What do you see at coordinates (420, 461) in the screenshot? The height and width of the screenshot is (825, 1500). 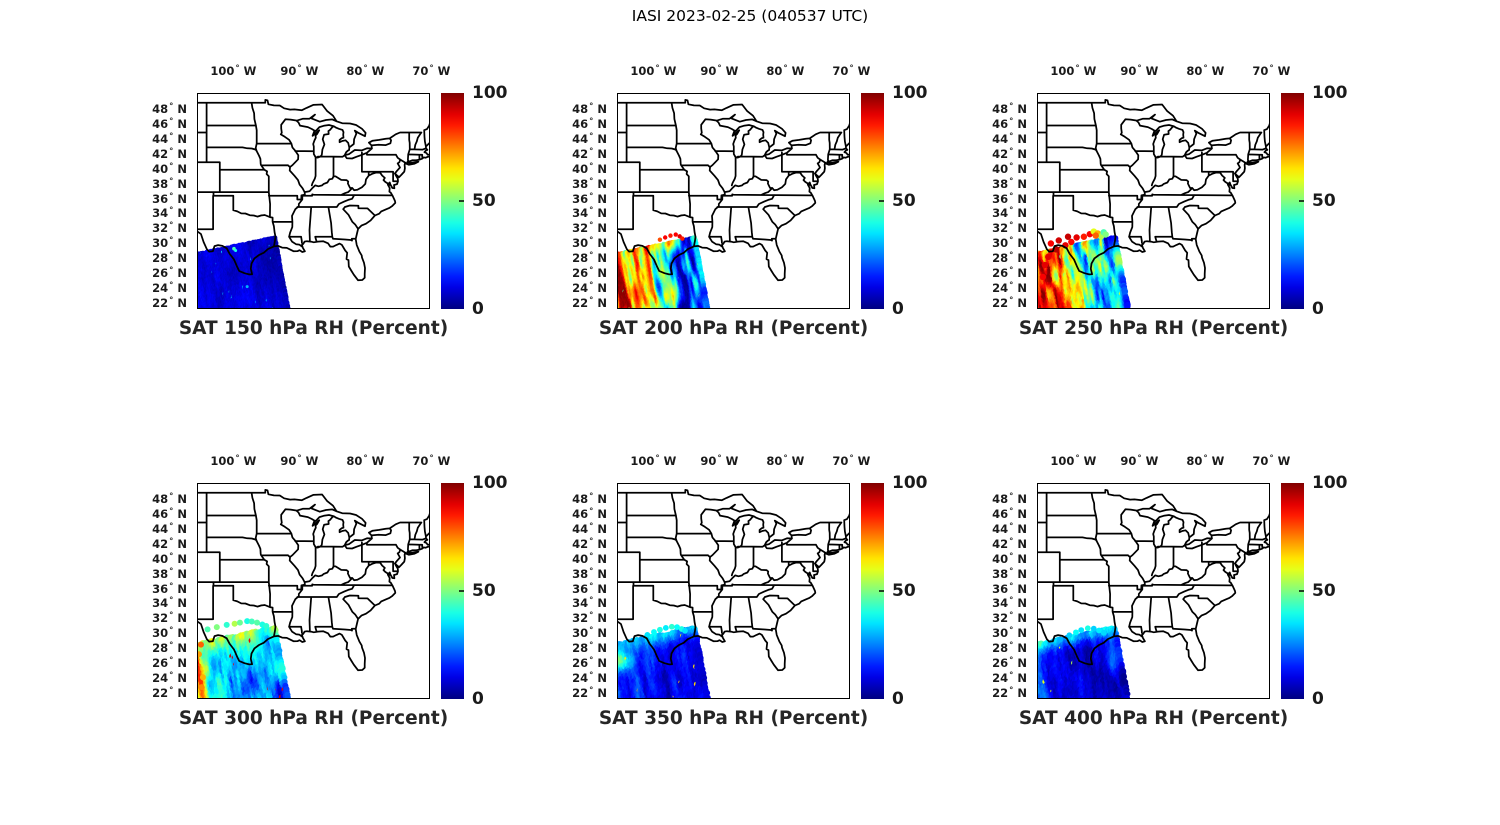 I see `x-tick-value: 70` at bounding box center [420, 461].